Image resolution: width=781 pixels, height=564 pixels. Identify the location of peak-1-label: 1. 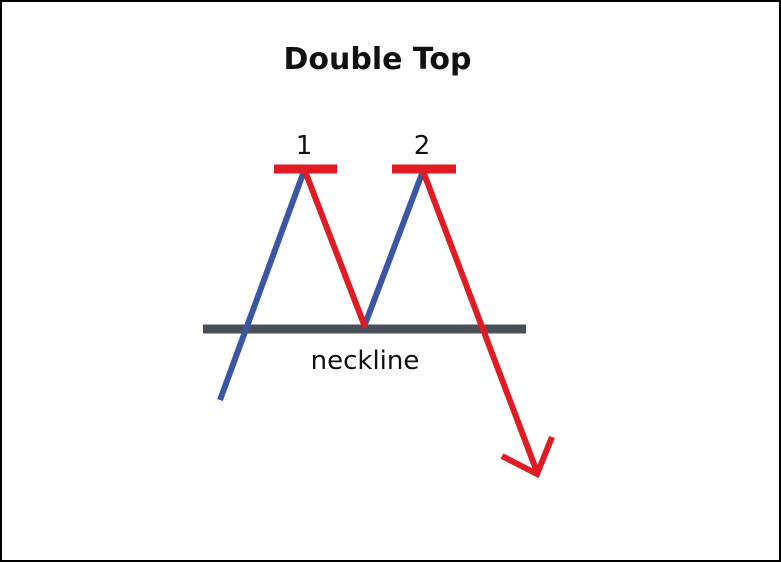
(304, 146).